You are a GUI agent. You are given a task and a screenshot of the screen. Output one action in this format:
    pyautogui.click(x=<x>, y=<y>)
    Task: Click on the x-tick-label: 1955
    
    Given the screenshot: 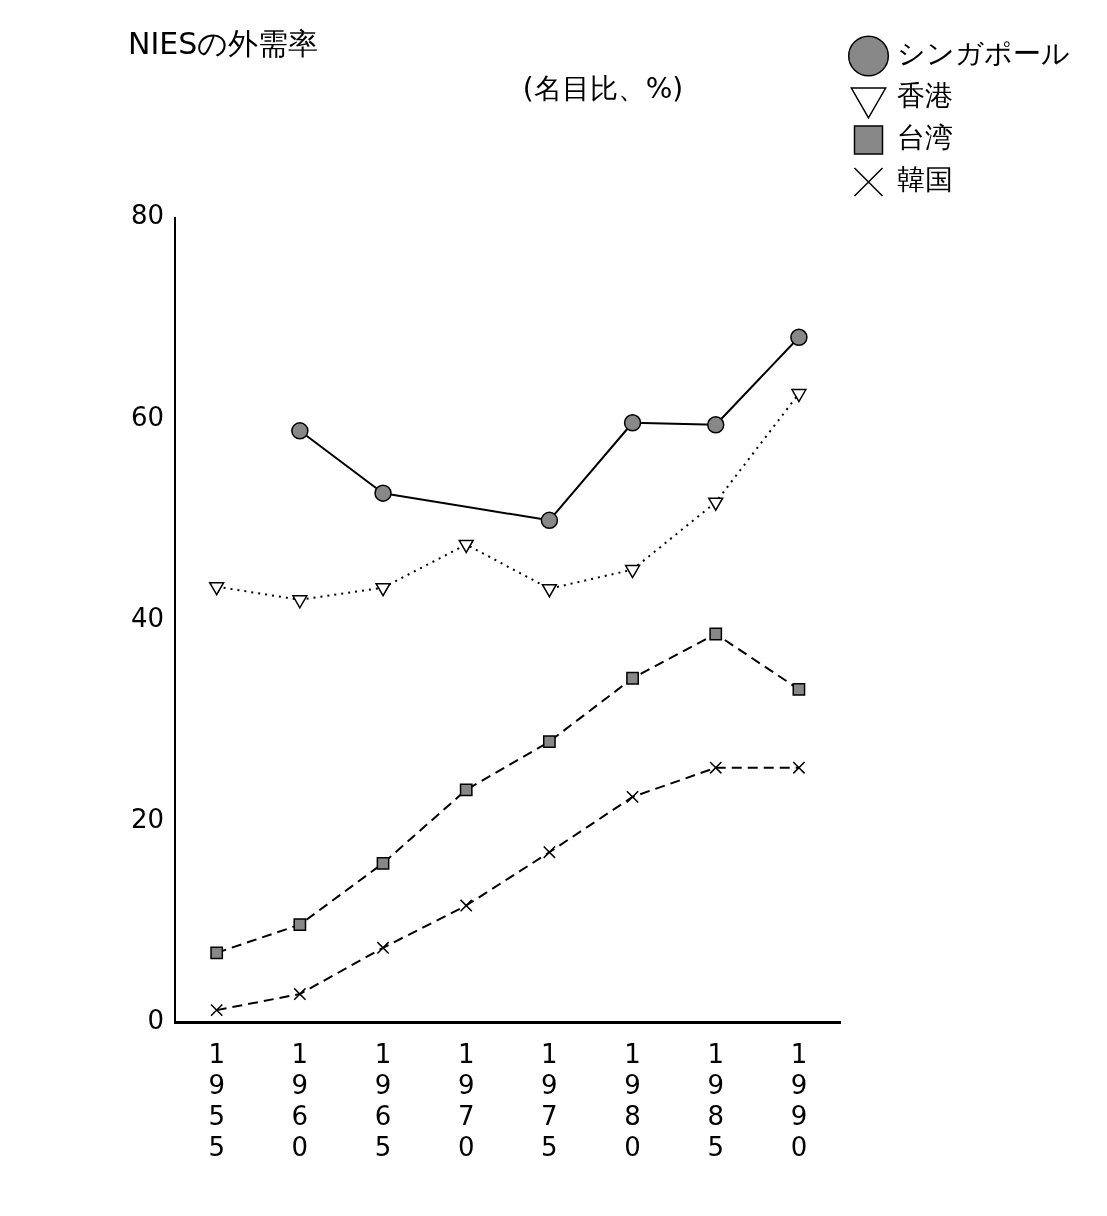 What is the action you would take?
    pyautogui.click(x=216, y=1100)
    